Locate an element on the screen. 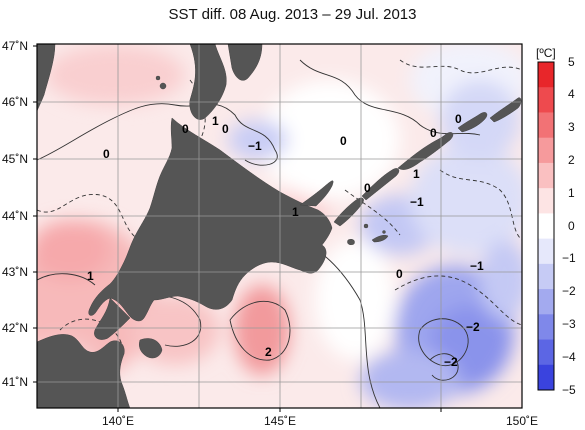 This screenshot has width=585, height=430. land-iturup is located at coordinates (425, 151).